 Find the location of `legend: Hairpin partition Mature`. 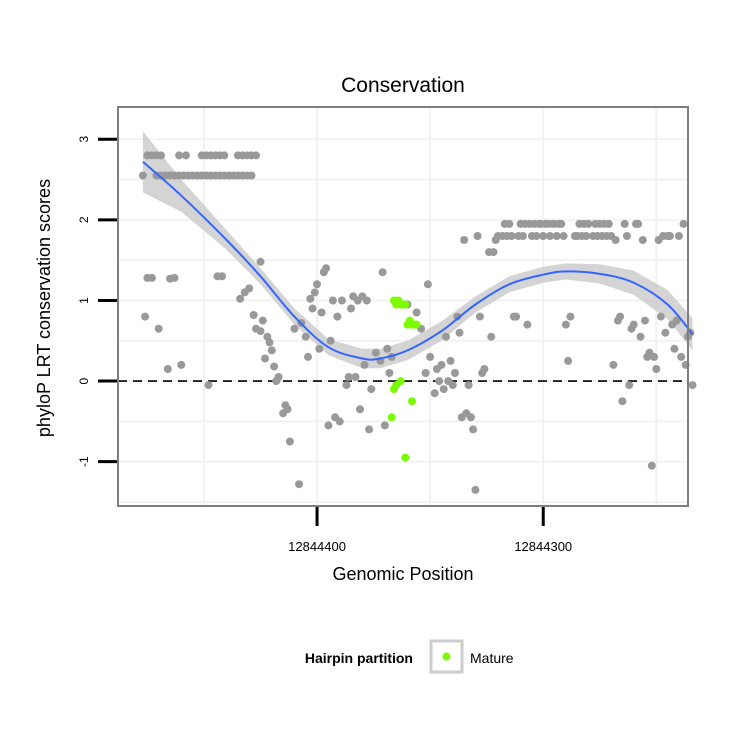

legend: Hairpin partition Mature is located at coordinates (409, 656).